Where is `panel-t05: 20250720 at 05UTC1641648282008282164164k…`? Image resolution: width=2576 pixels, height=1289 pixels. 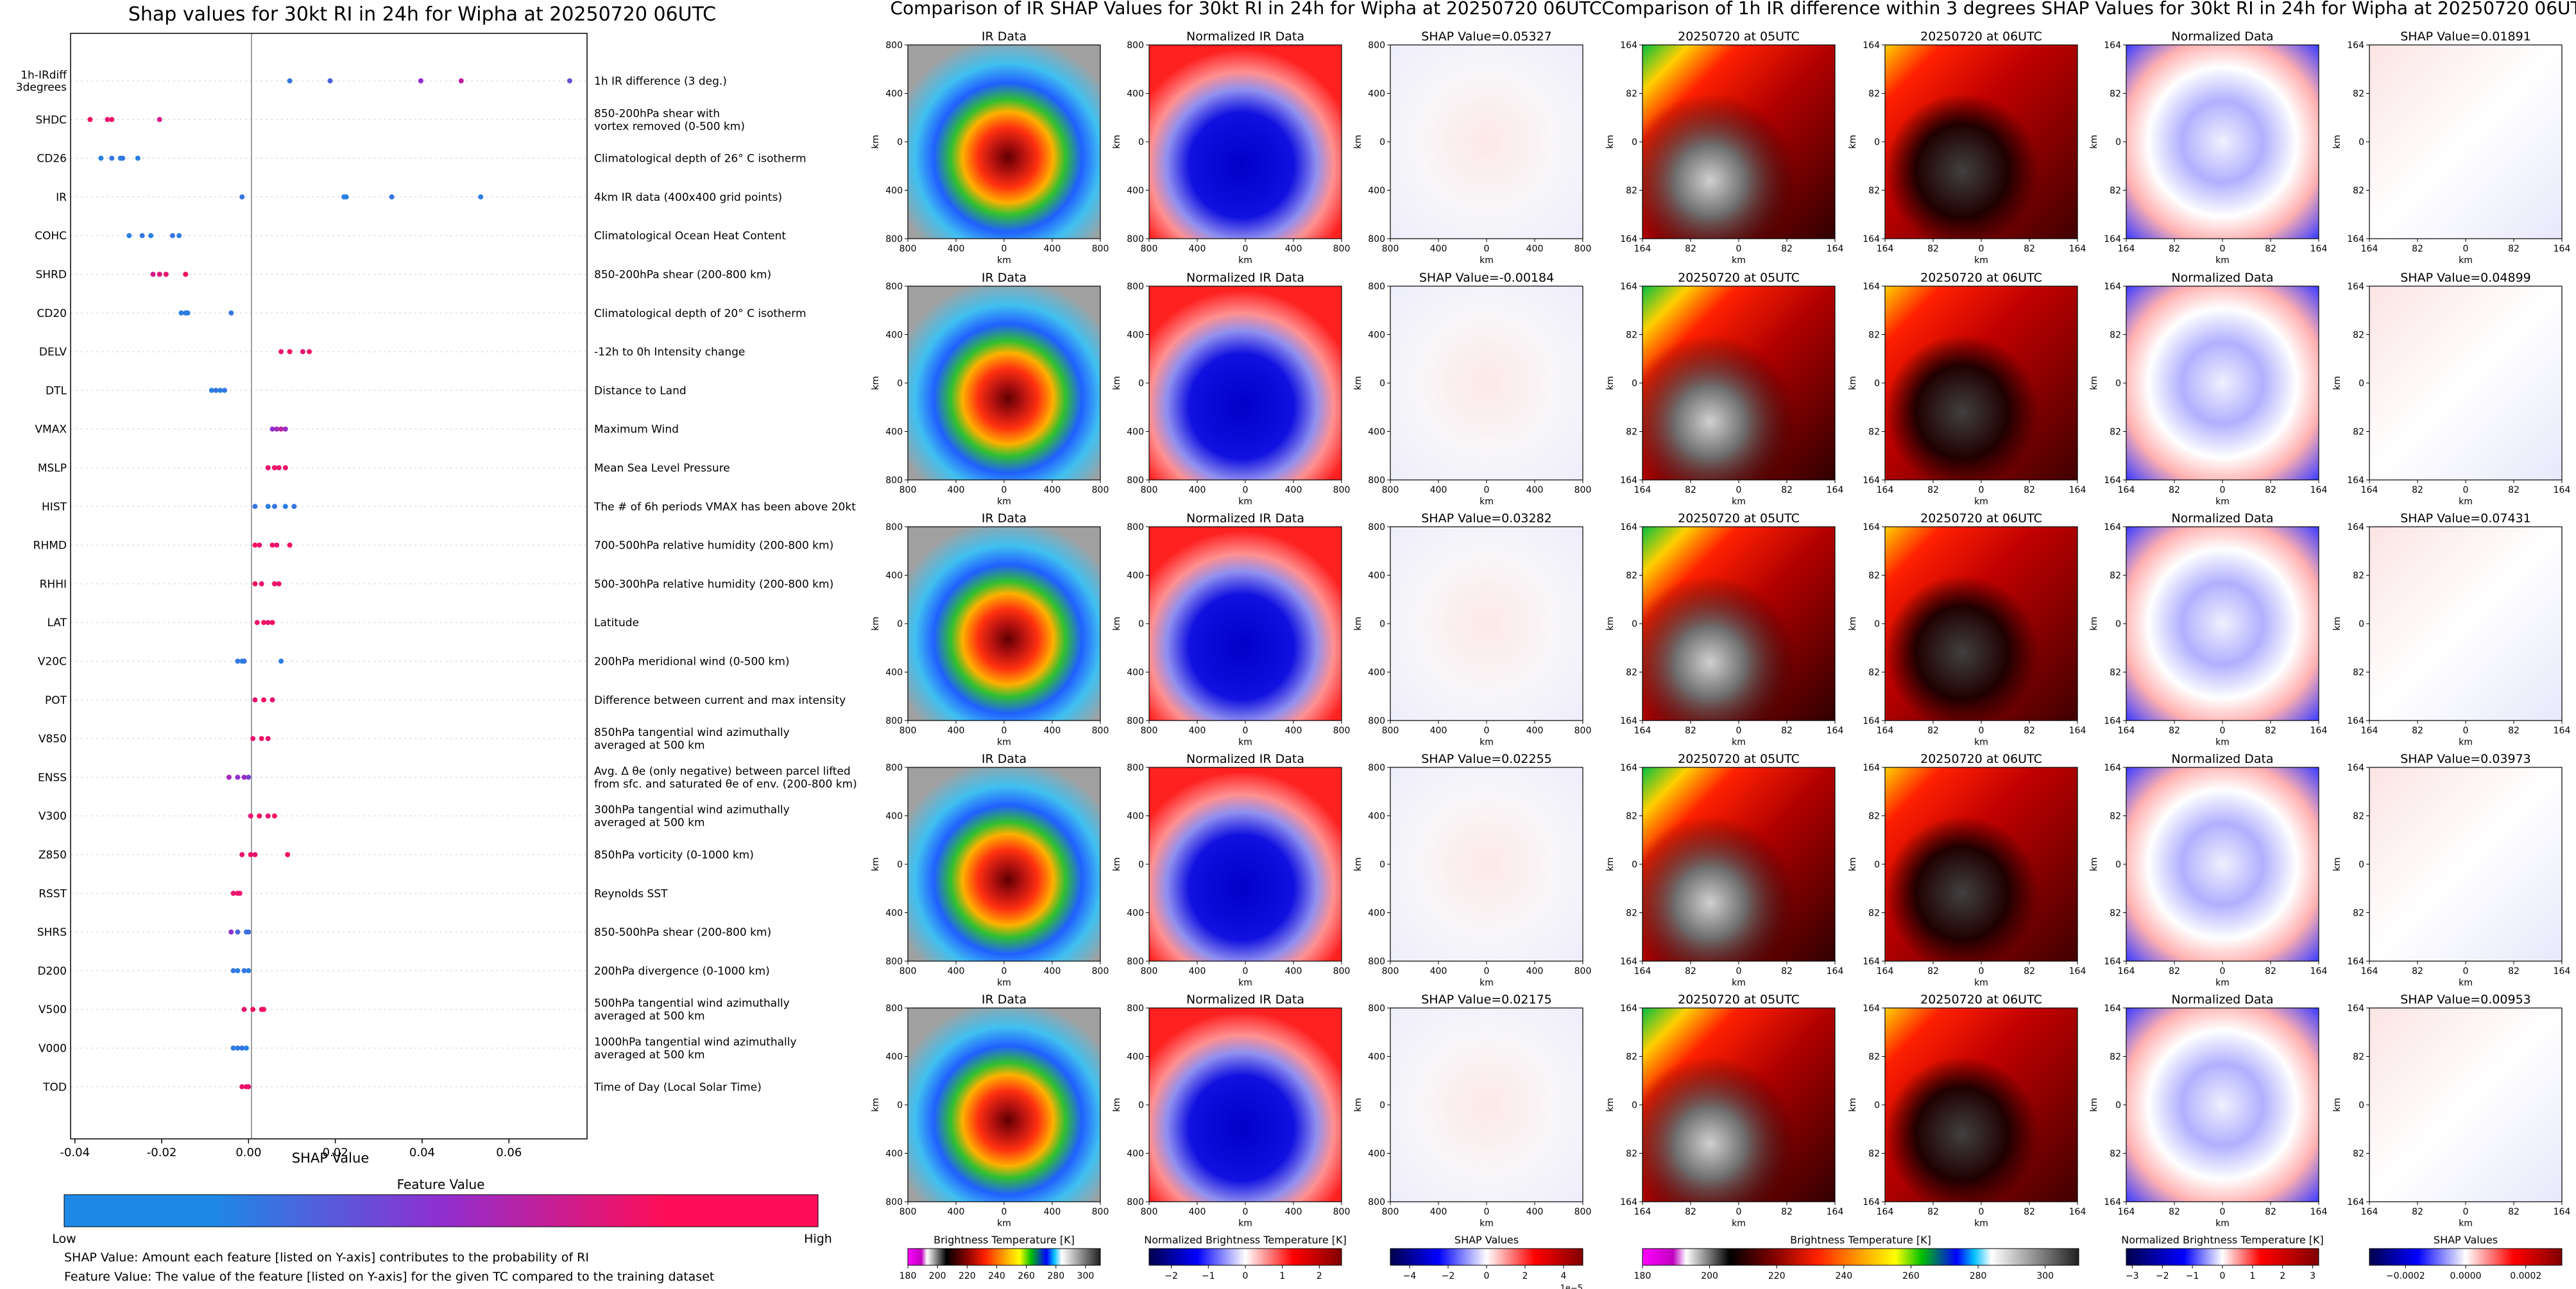
panel-t05: 20250720 at 05UTC1641648282008282164164k… is located at coordinates (1724, 629).